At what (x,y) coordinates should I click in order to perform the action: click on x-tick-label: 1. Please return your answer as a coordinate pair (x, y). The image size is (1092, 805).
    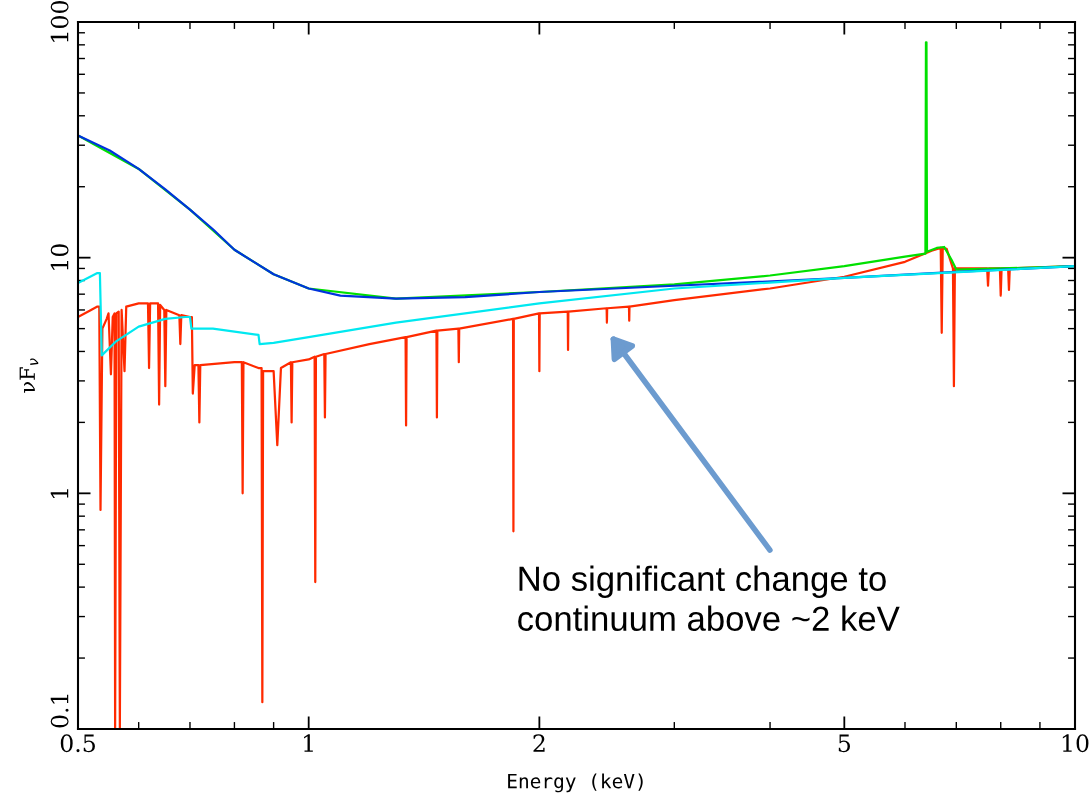
    Looking at the image, I should click on (308, 743).